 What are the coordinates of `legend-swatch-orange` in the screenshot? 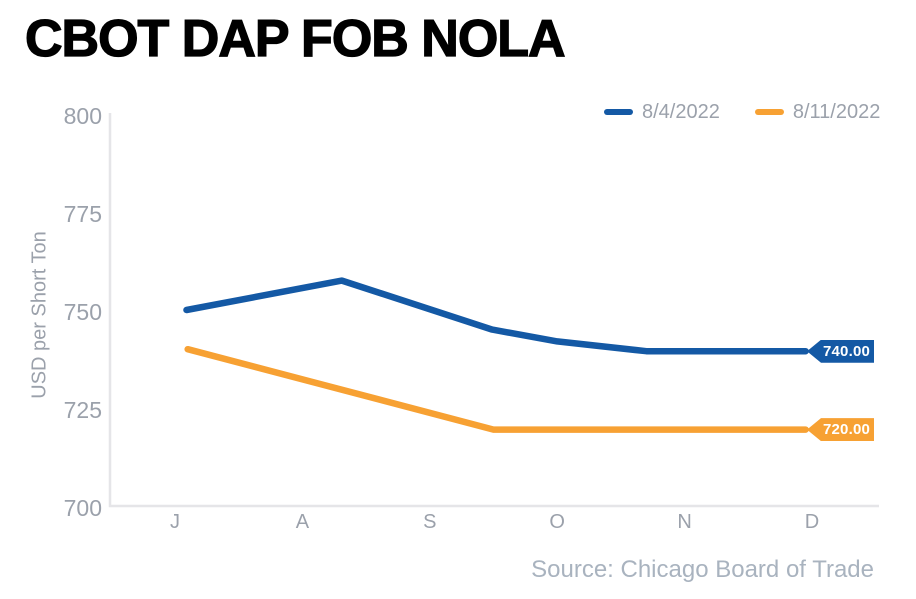 It's located at (769, 112).